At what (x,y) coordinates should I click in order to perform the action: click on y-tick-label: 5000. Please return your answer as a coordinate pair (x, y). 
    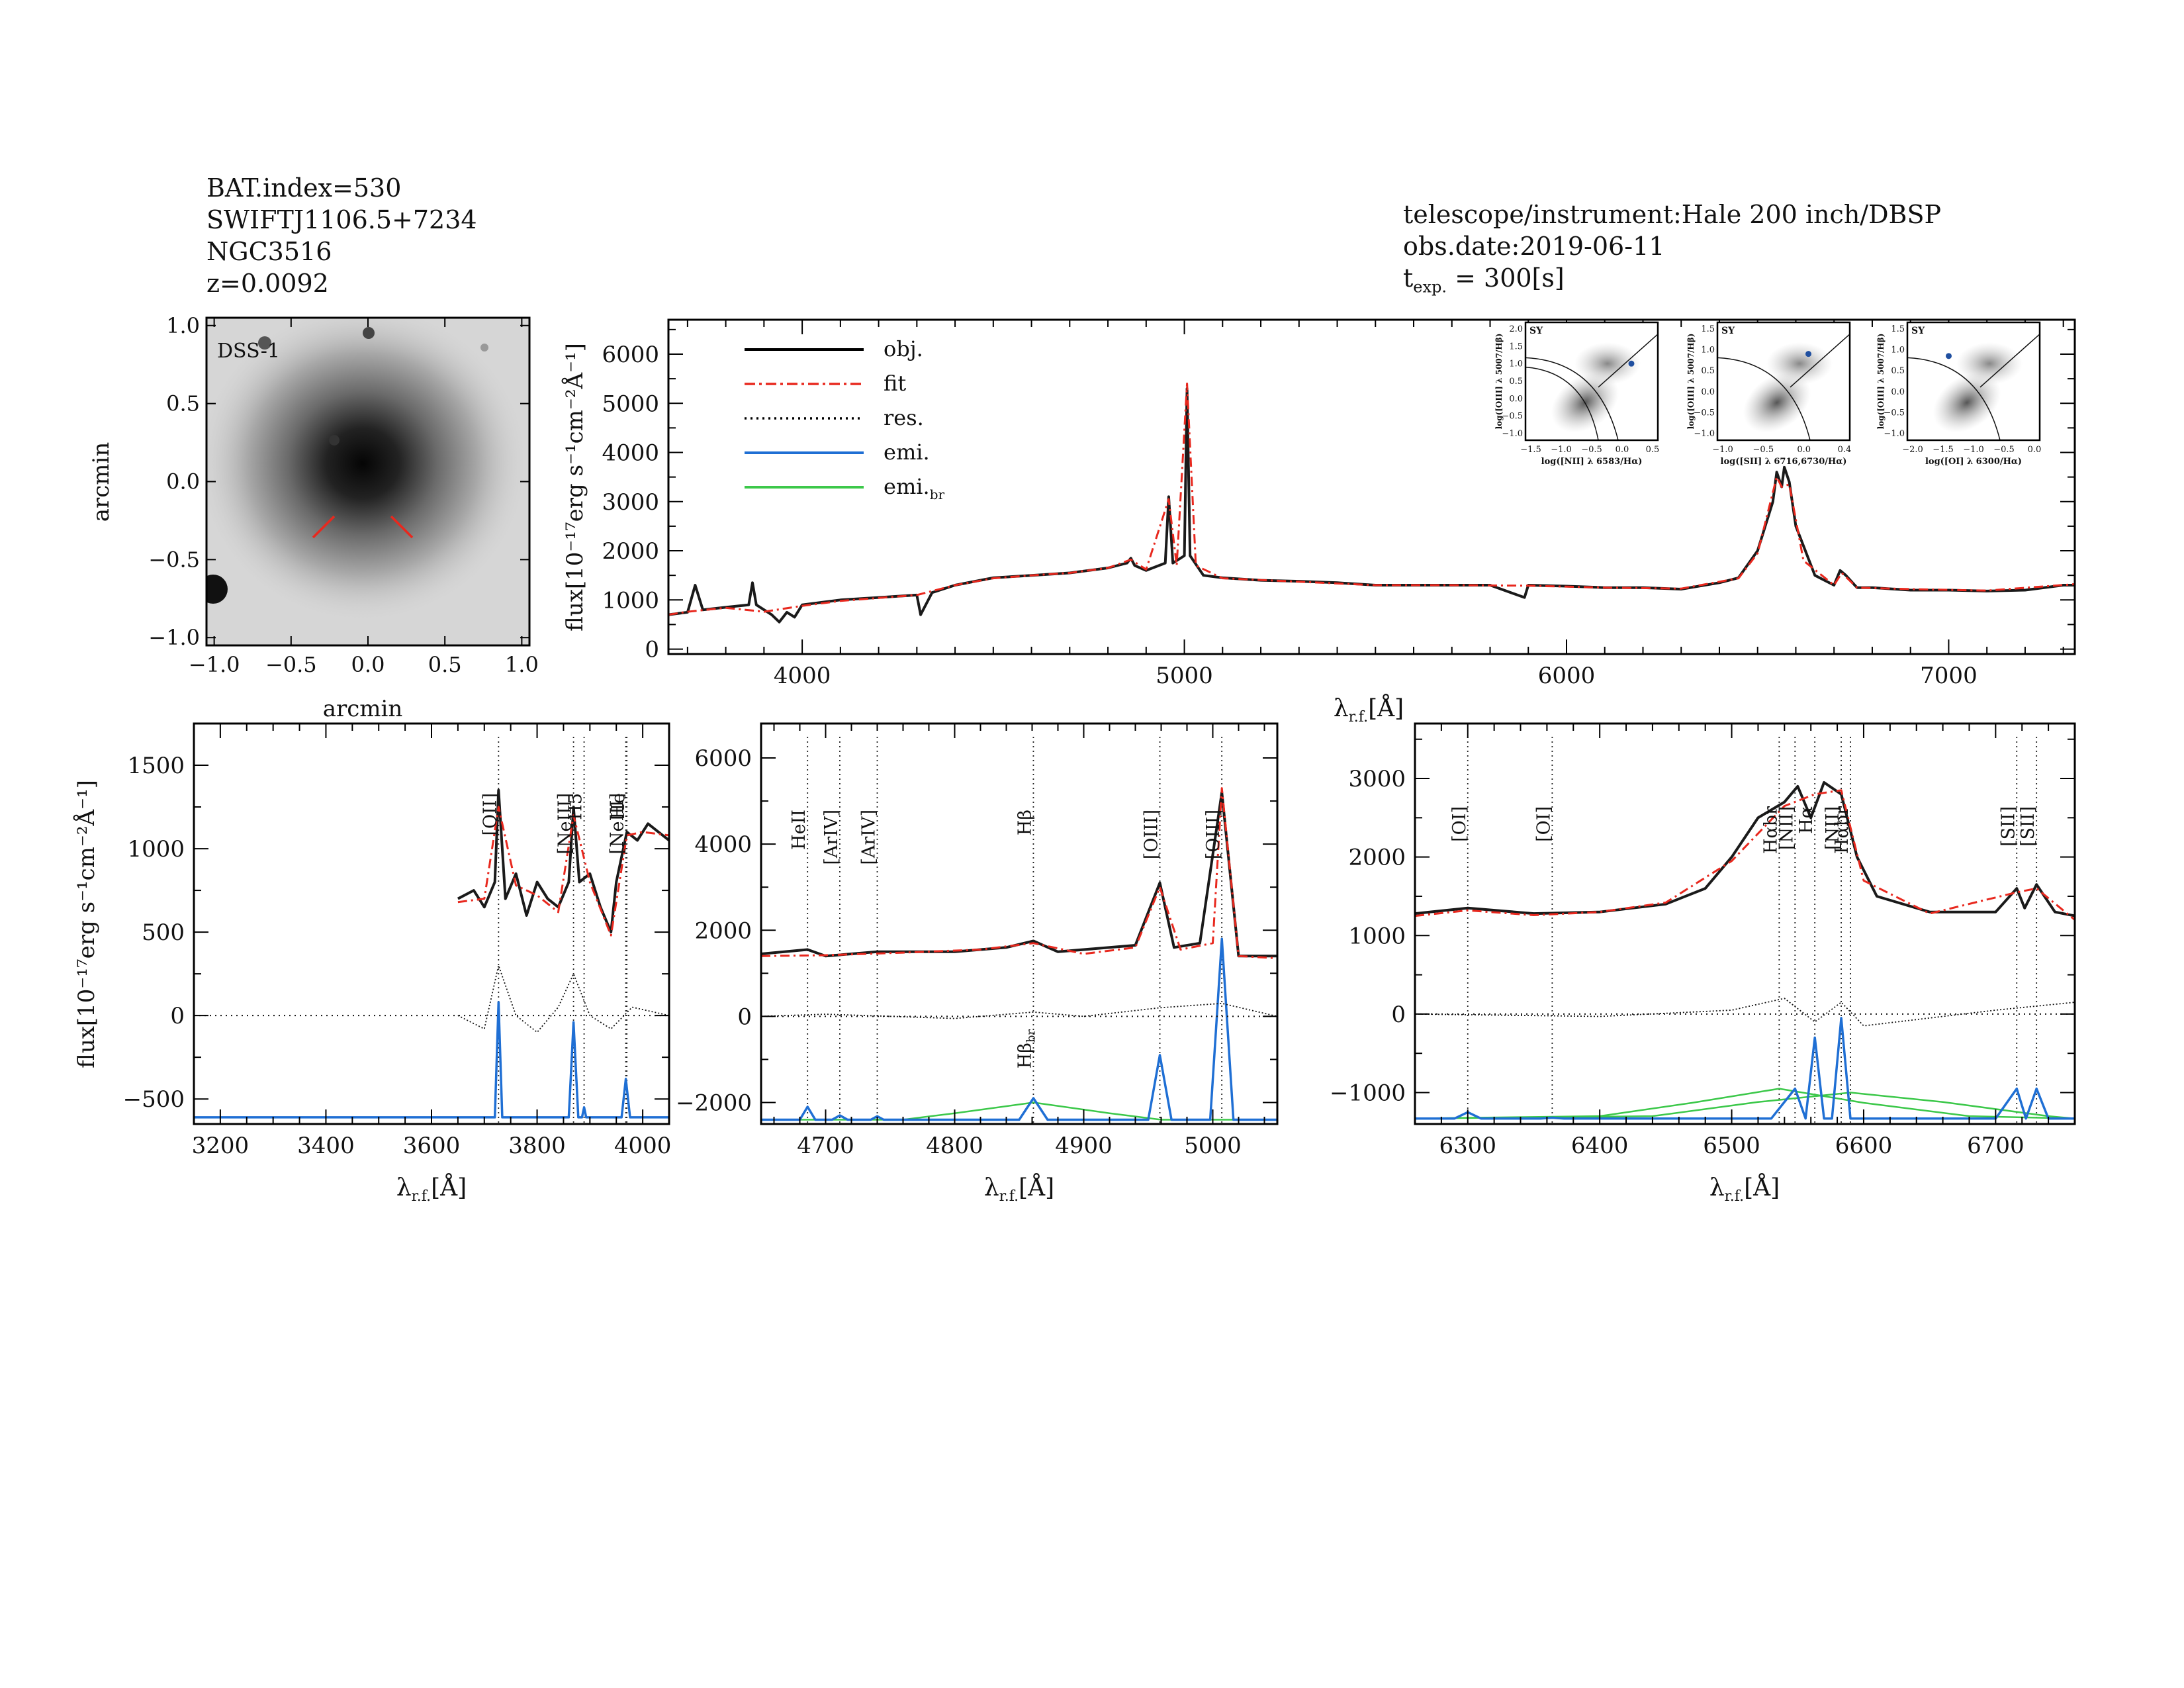
    Looking at the image, I should click on (630, 404).